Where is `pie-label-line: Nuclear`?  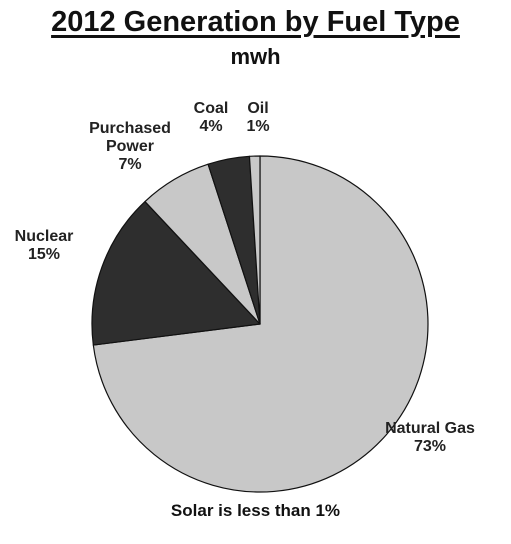 pie-label-line: Nuclear is located at coordinates (44, 236).